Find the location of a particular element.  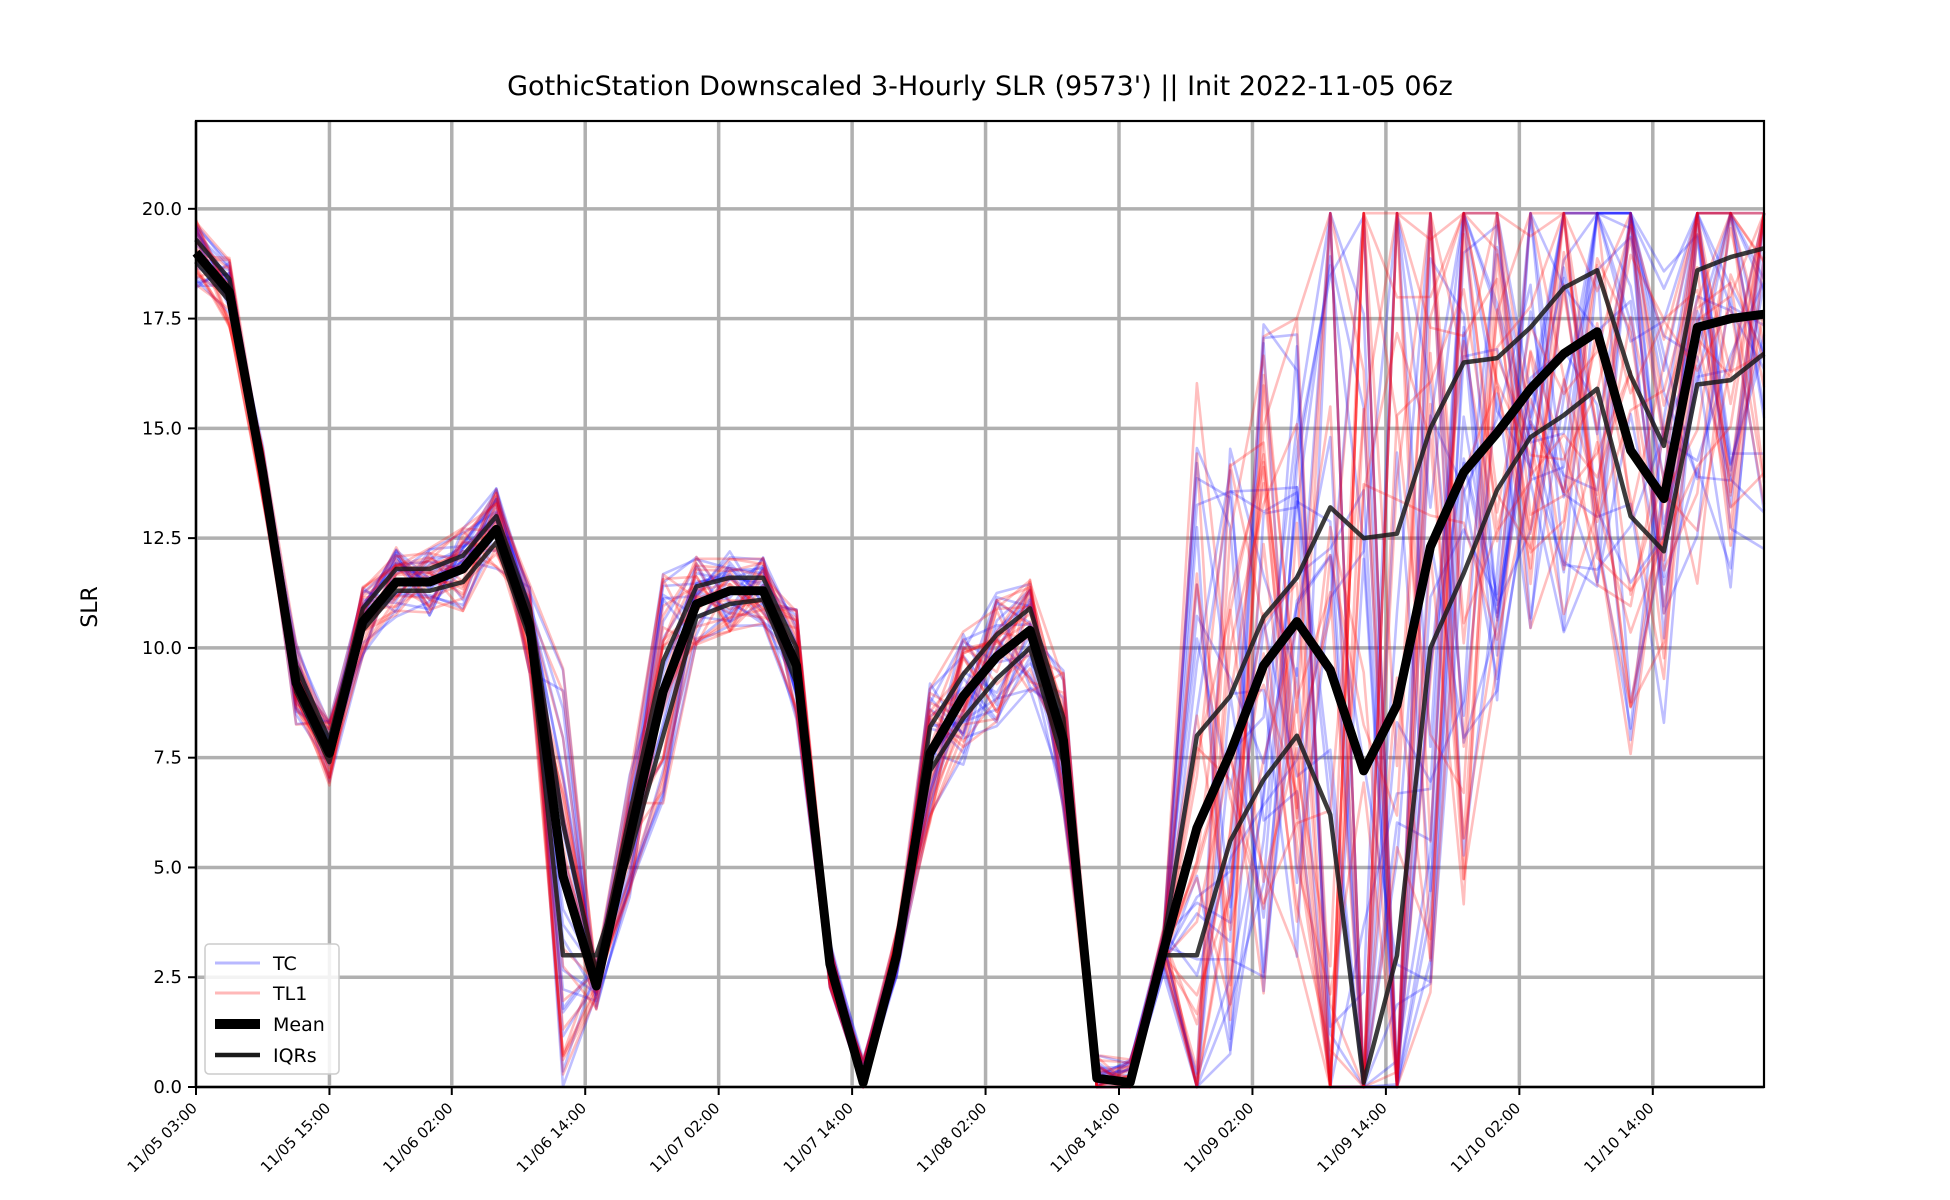

legend-label-tc: TC is located at coordinates (284, 964).